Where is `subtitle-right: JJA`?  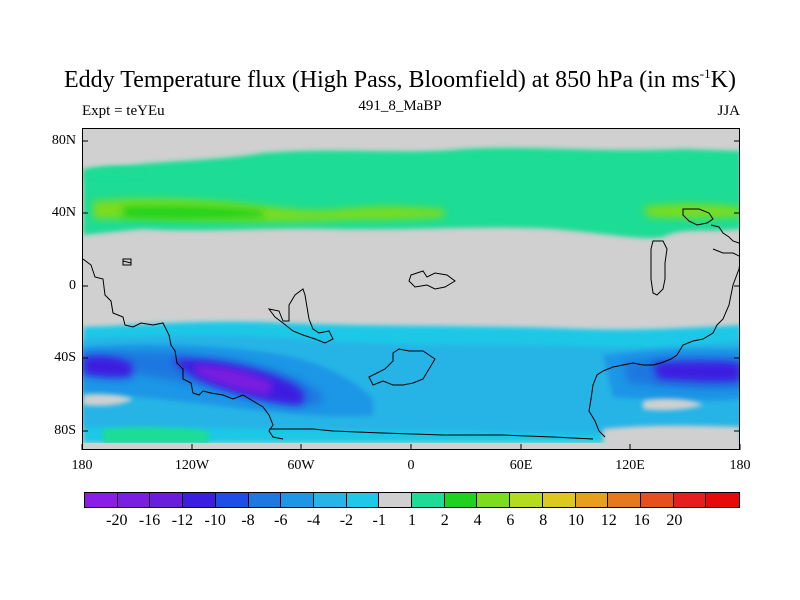 subtitle-right: JJA is located at coordinates (728, 111).